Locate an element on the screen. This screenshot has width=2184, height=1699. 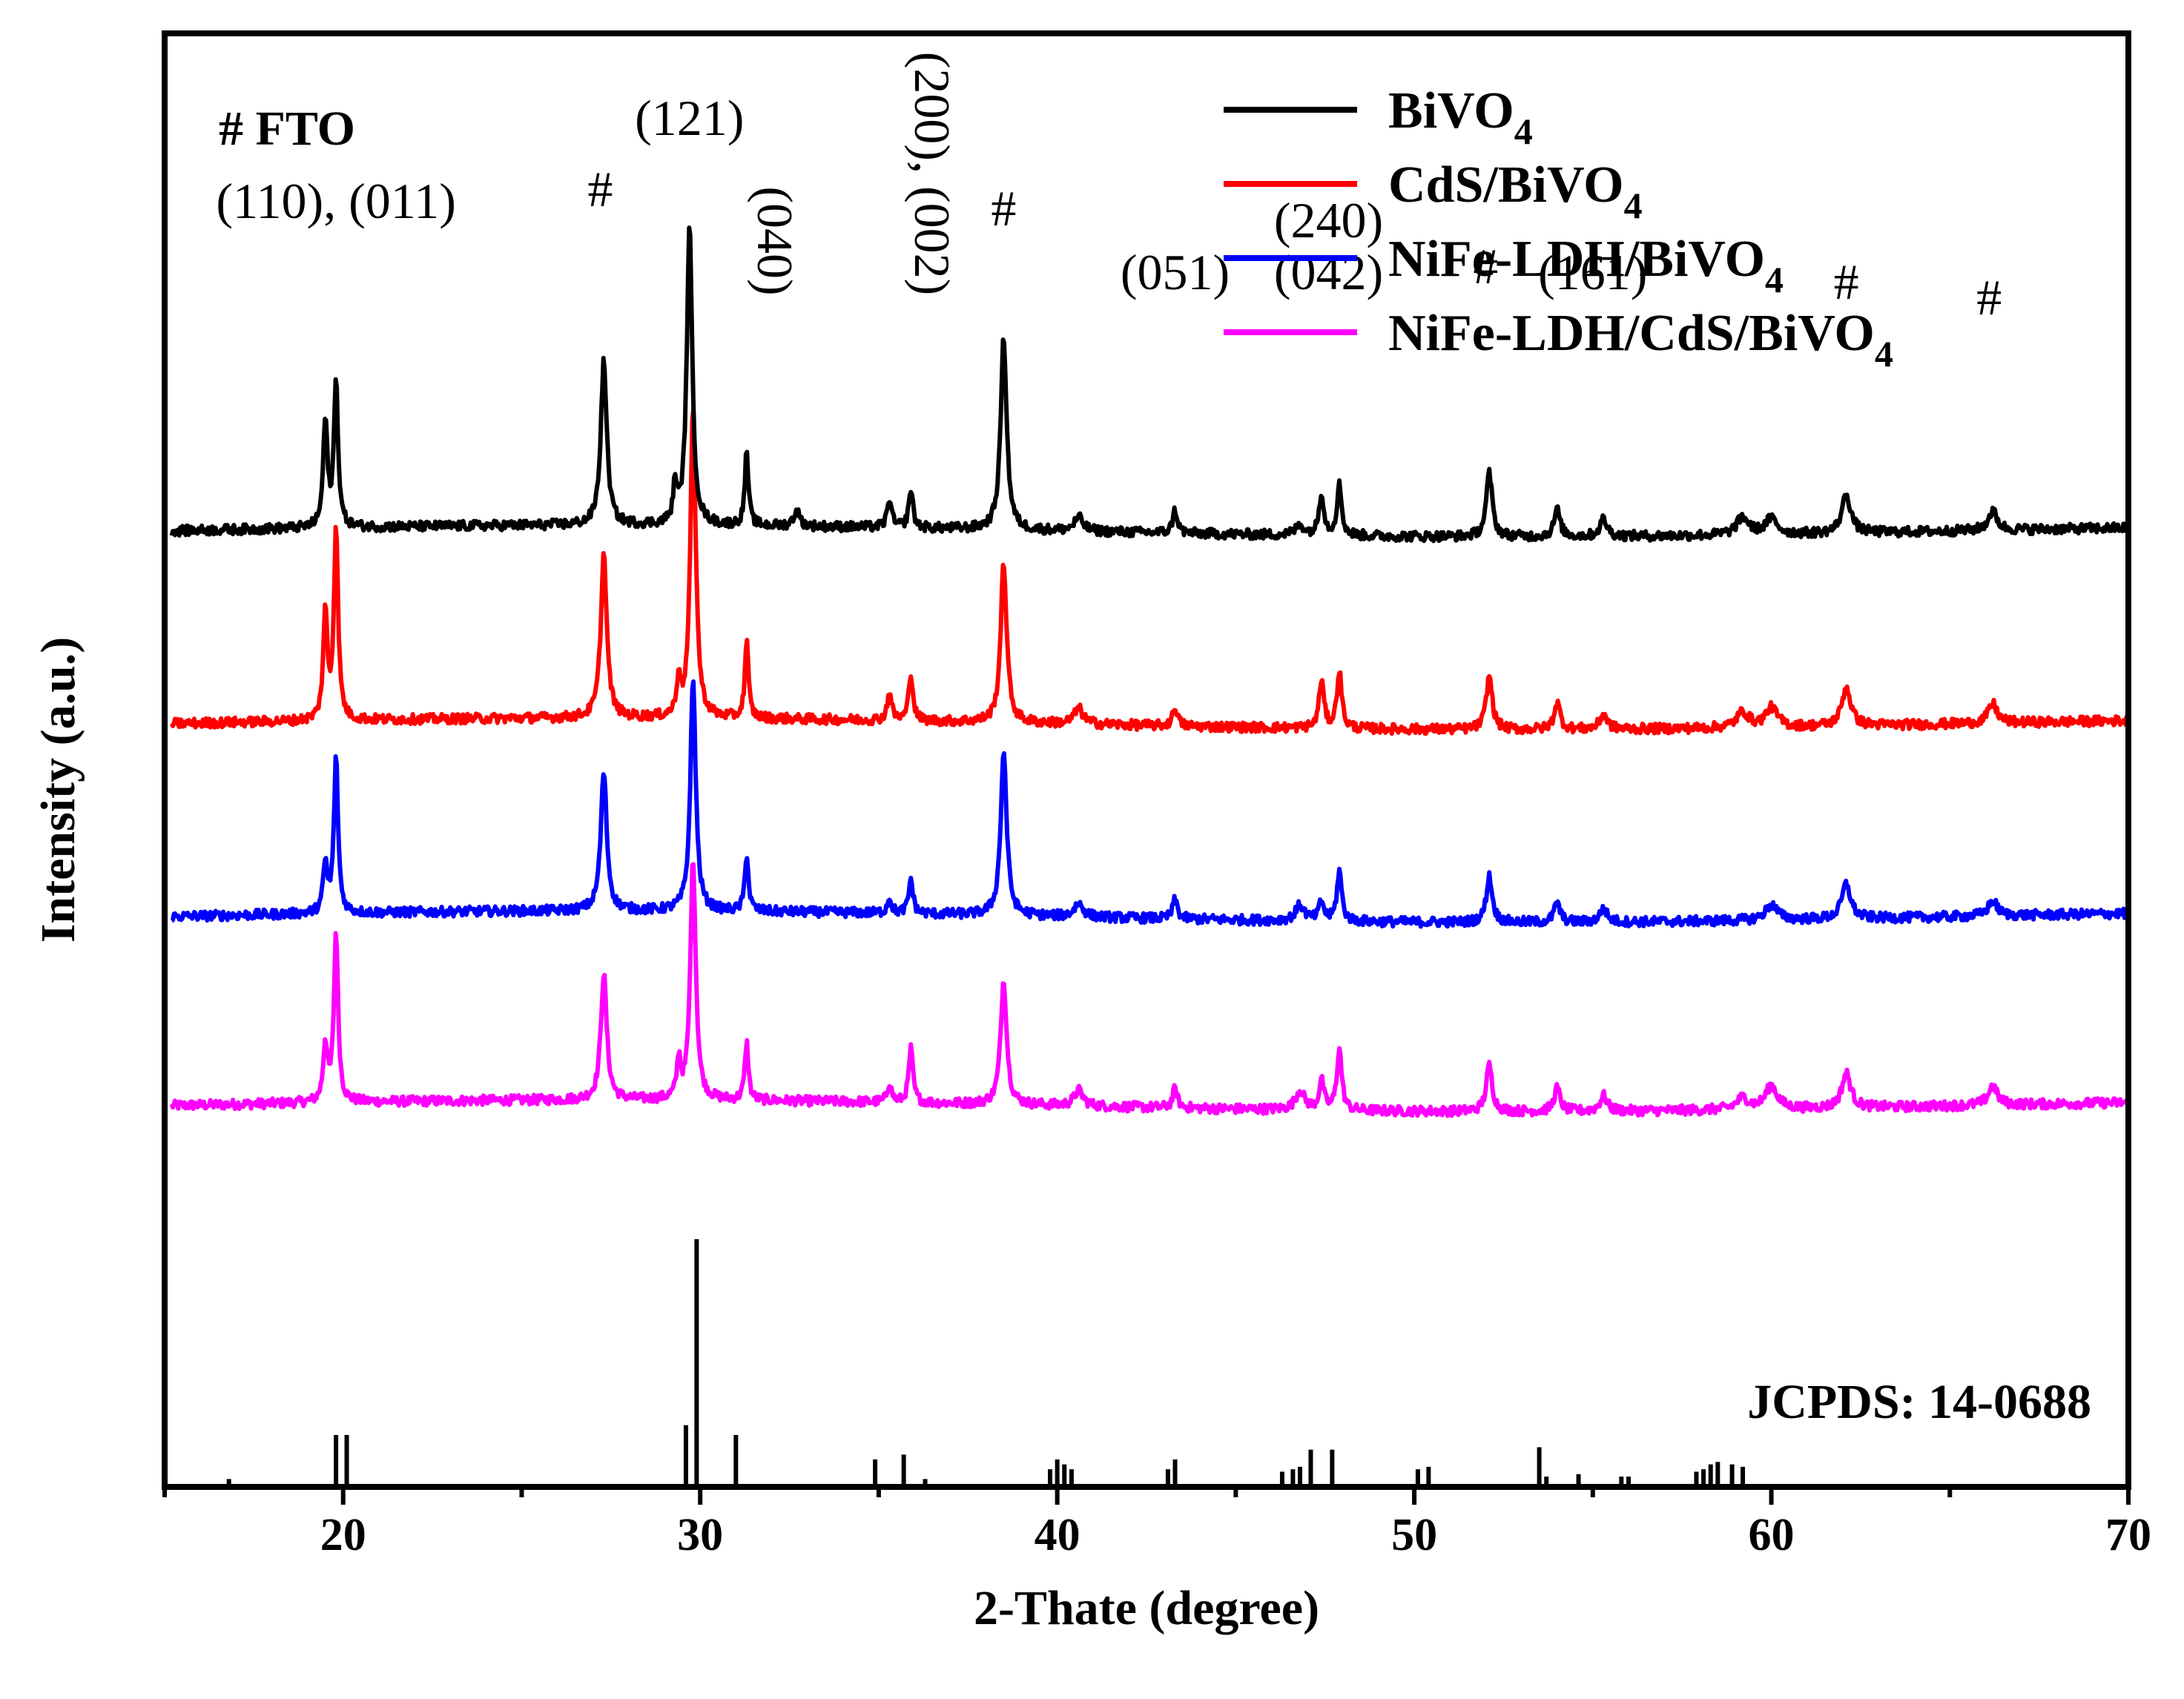
legend-label: CdS/BiVO4 is located at coordinates (1515, 191).